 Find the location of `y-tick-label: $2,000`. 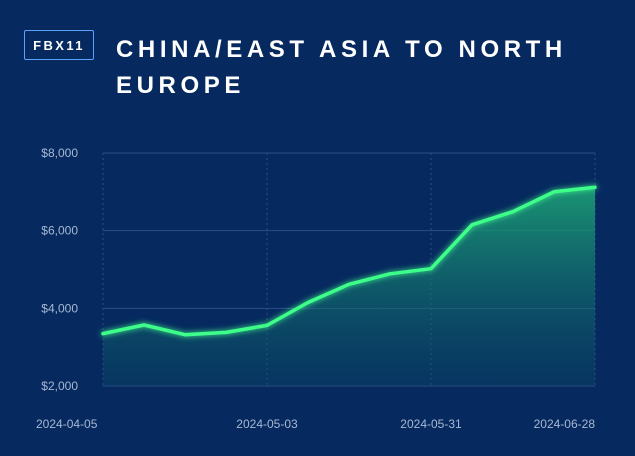

y-tick-label: $2,000 is located at coordinates (59, 386).